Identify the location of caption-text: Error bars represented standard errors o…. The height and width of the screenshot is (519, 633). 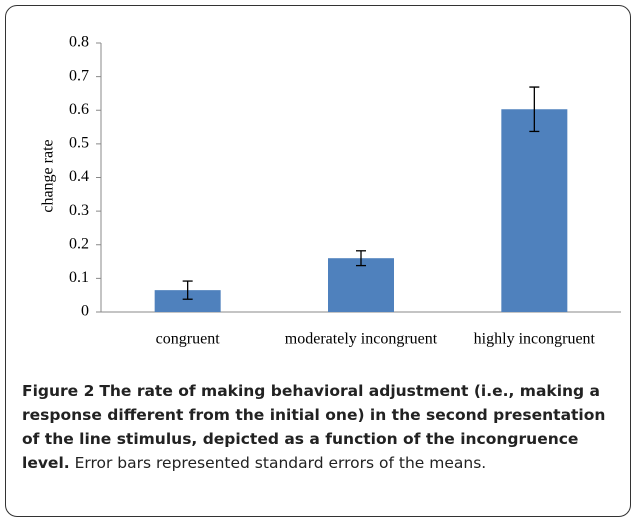
(280, 463).